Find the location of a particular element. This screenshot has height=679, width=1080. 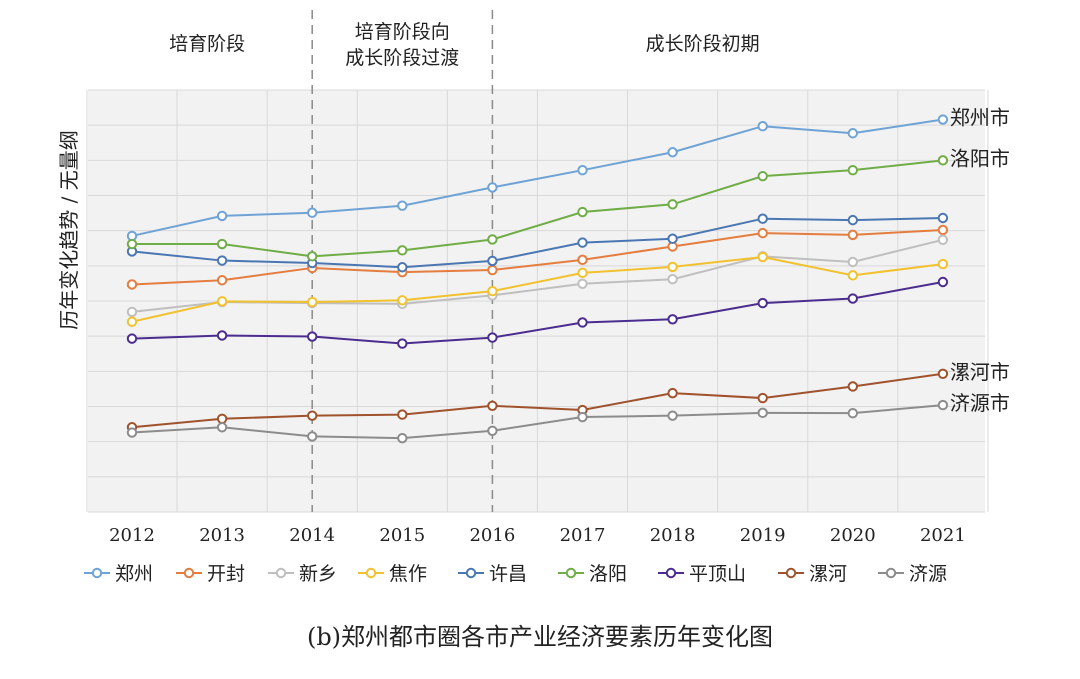

legend-item: 洛阳 is located at coordinates (592, 574).